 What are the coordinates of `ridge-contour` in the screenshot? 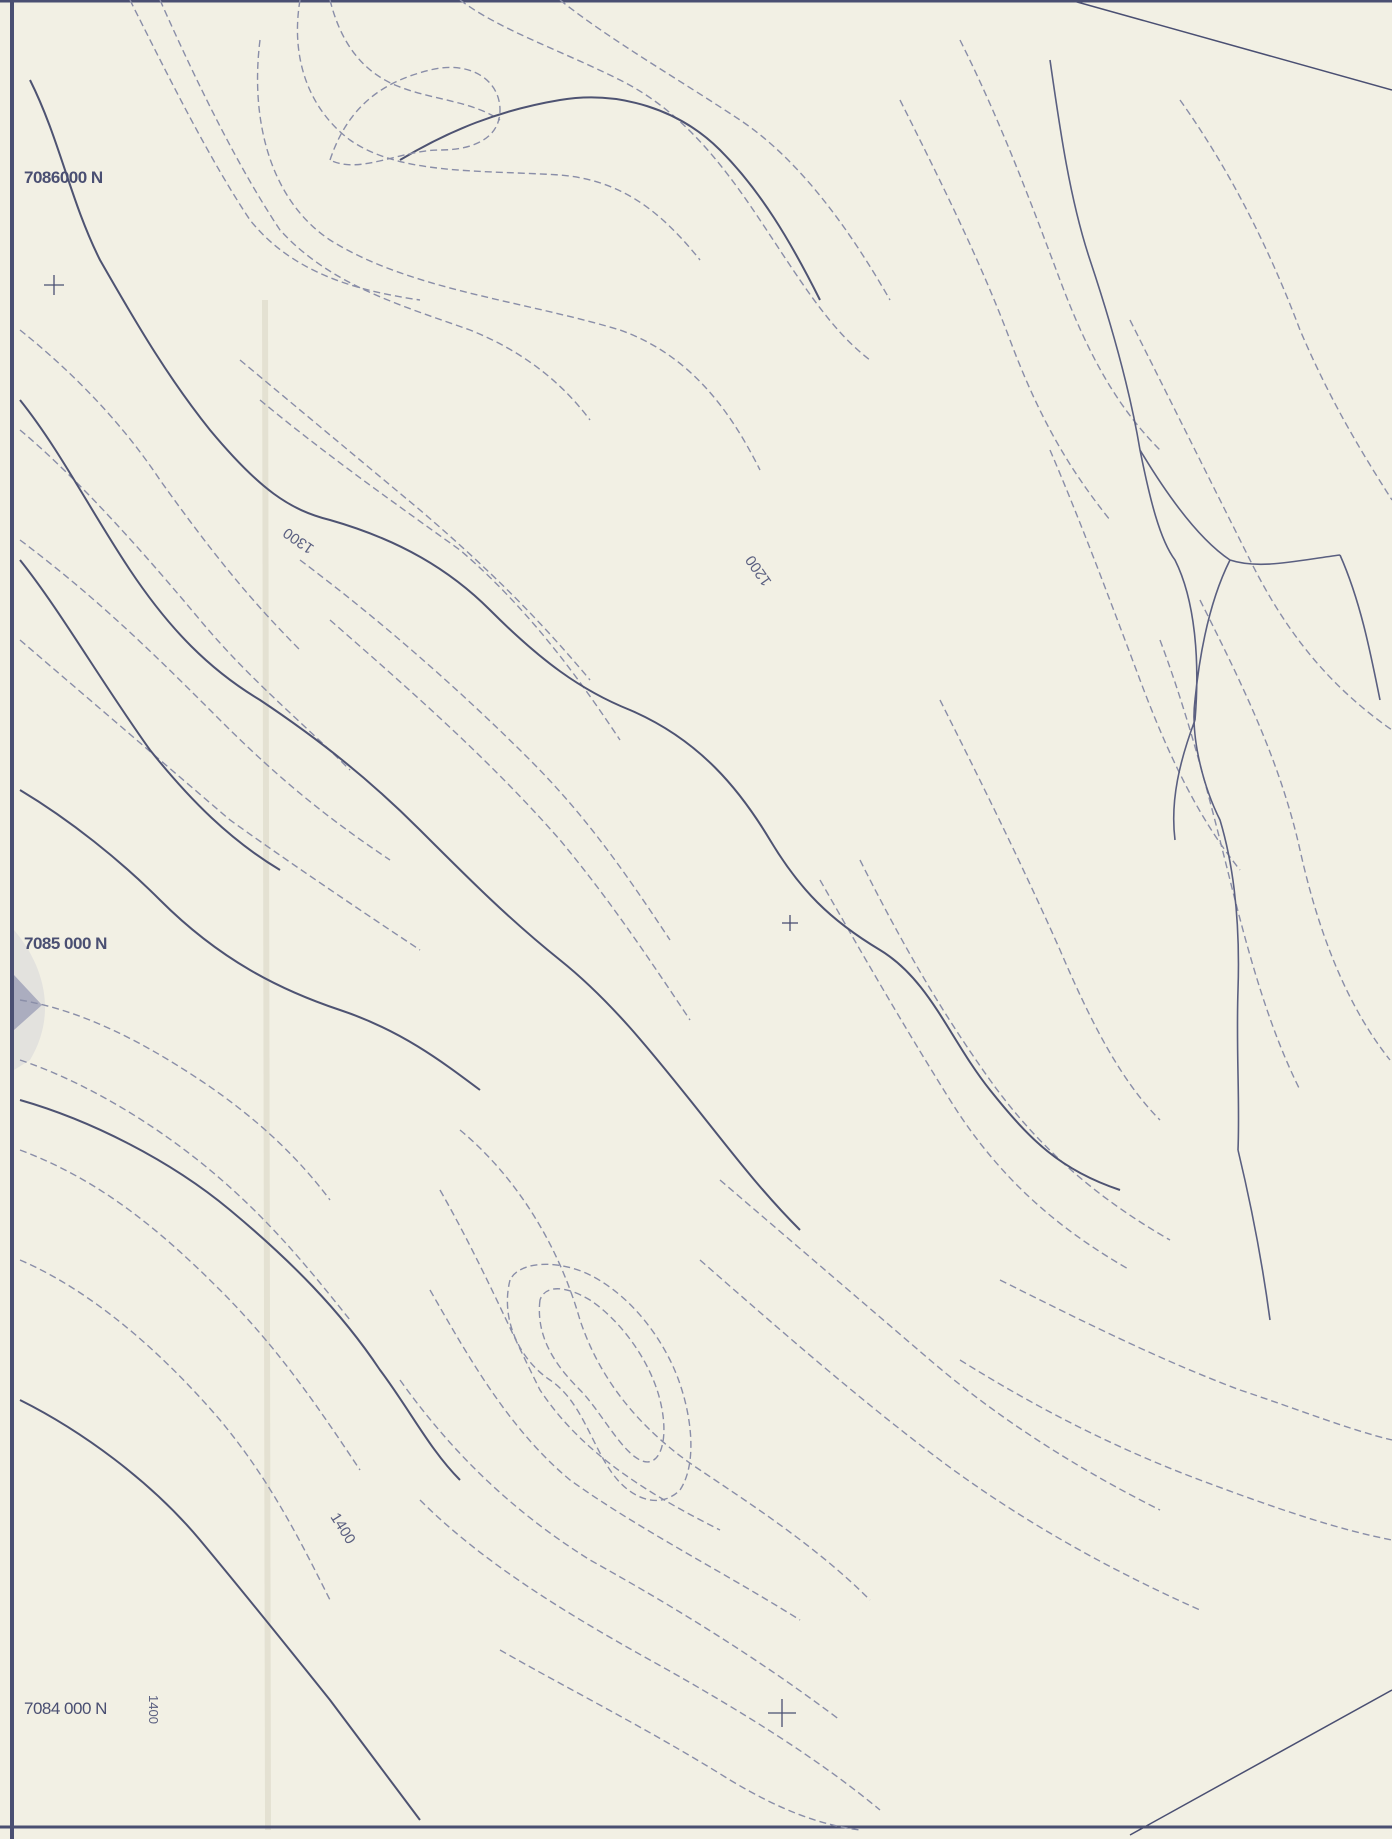 It's located at (415, 116).